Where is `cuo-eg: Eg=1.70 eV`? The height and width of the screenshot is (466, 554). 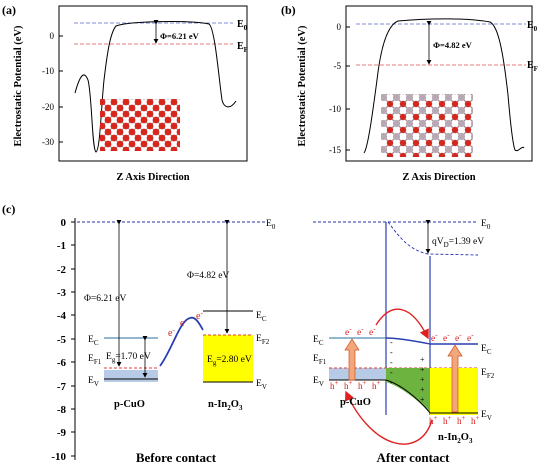
cuo-eg: Eg=1.70 eV is located at coordinates (128, 358).